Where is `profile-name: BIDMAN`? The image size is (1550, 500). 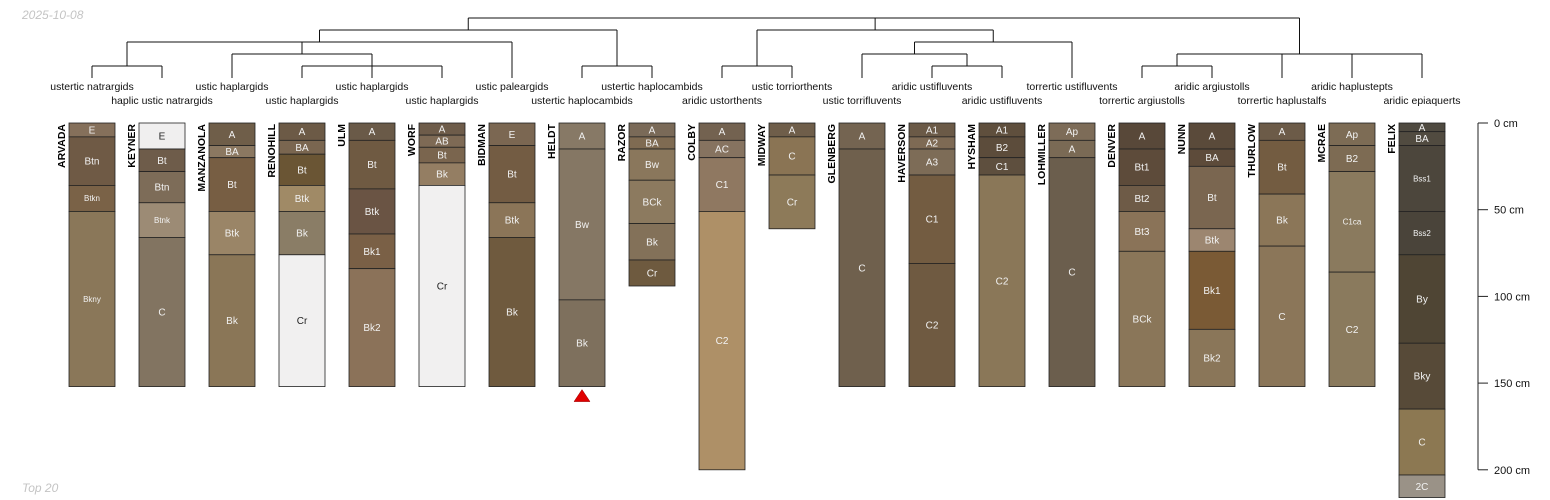
profile-name: BIDMAN is located at coordinates (482, 145).